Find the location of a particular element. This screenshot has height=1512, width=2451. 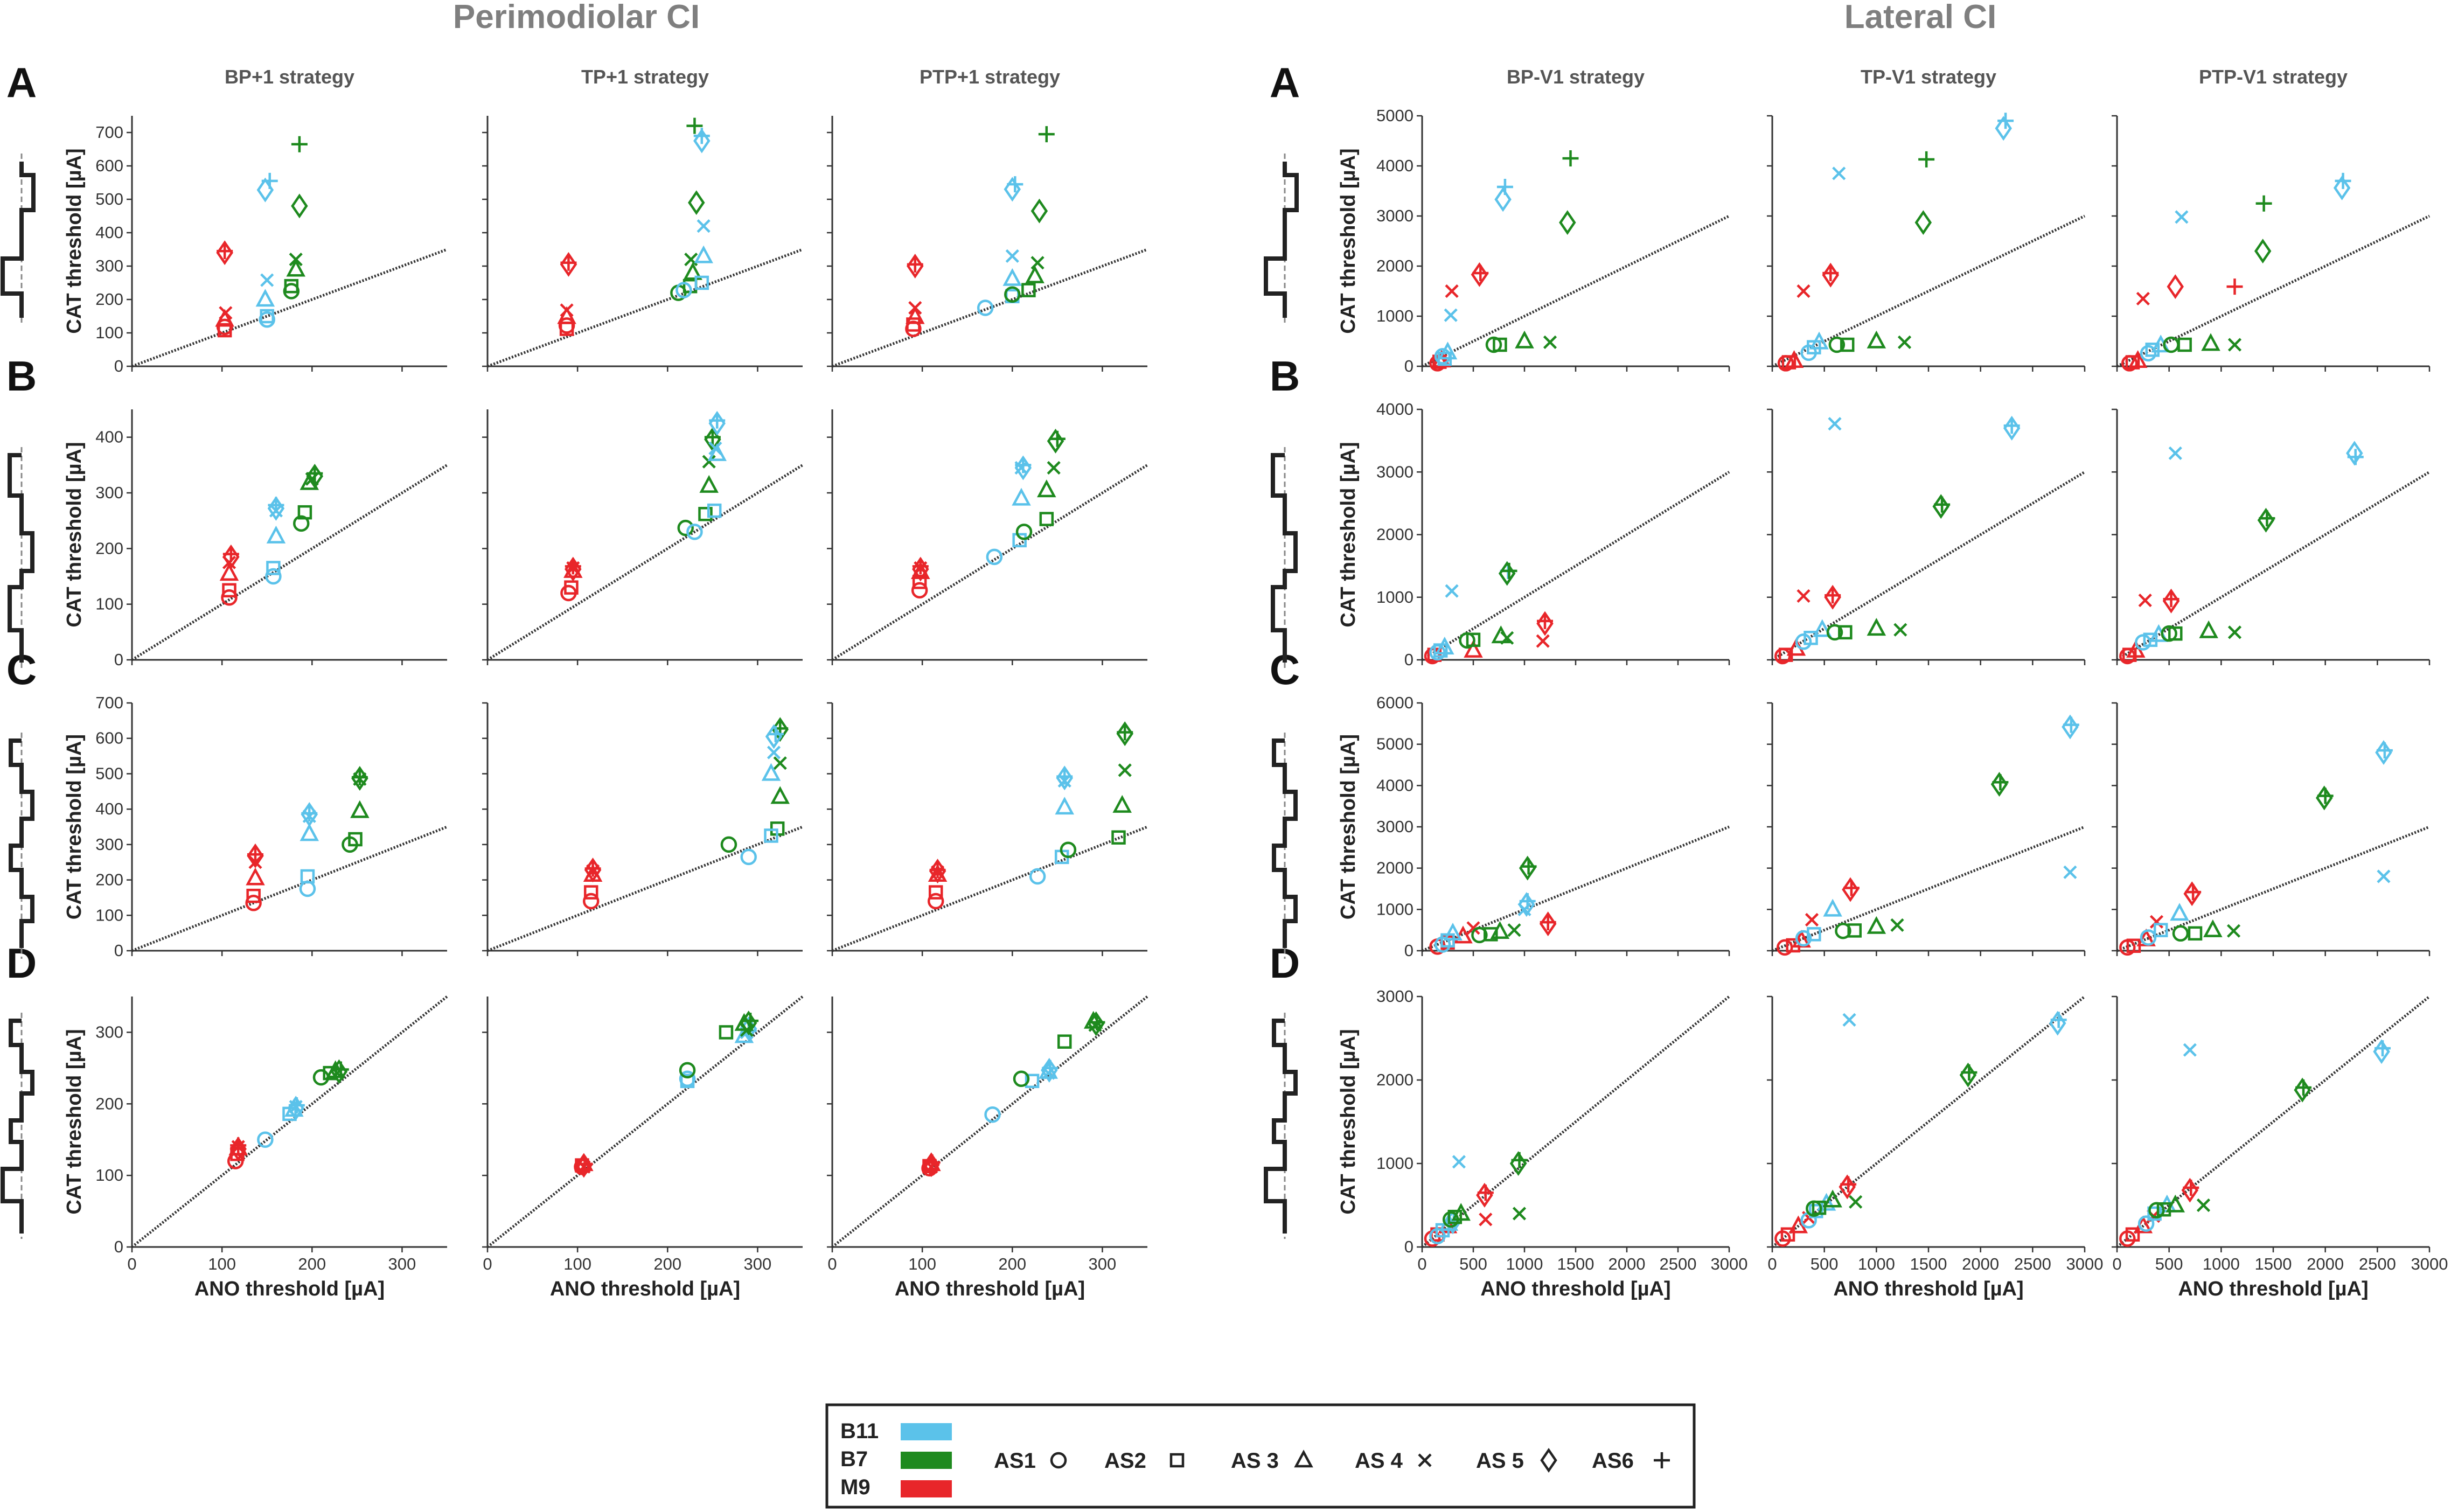

y-tick-label: 1000 is located at coordinates (1394, 315).